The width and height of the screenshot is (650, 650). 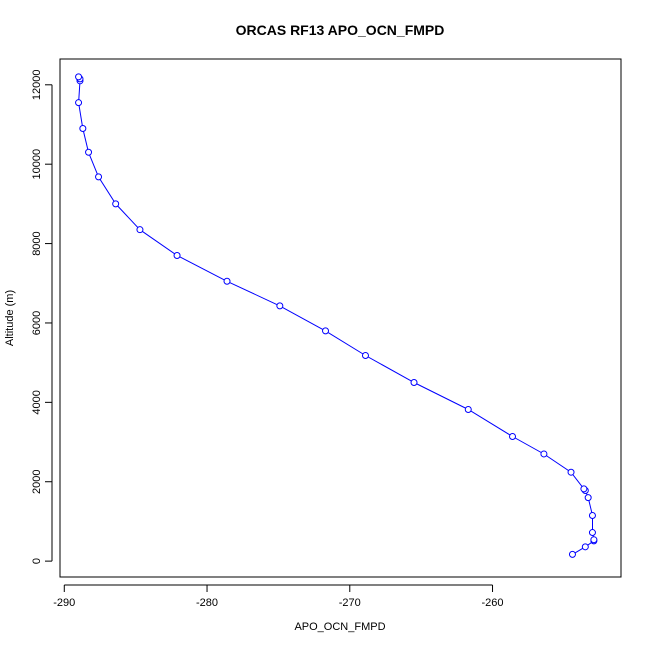 What do you see at coordinates (339, 627) in the screenshot?
I see `x-axis-label: APO_OCN_FMPD` at bounding box center [339, 627].